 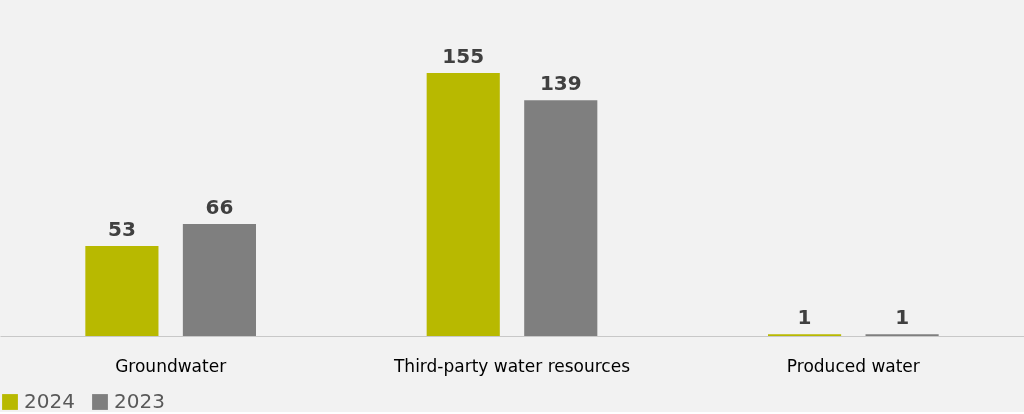 I want to click on data-label: 66, so click(x=219, y=207).